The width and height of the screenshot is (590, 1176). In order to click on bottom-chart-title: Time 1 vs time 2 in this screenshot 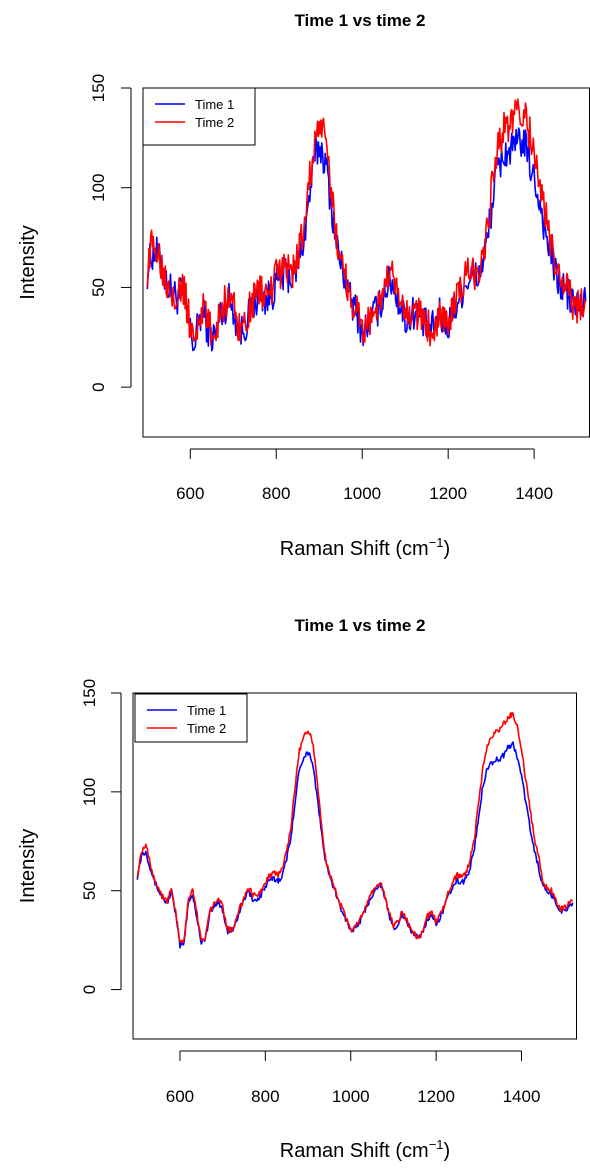, I will do `click(359, 625)`.